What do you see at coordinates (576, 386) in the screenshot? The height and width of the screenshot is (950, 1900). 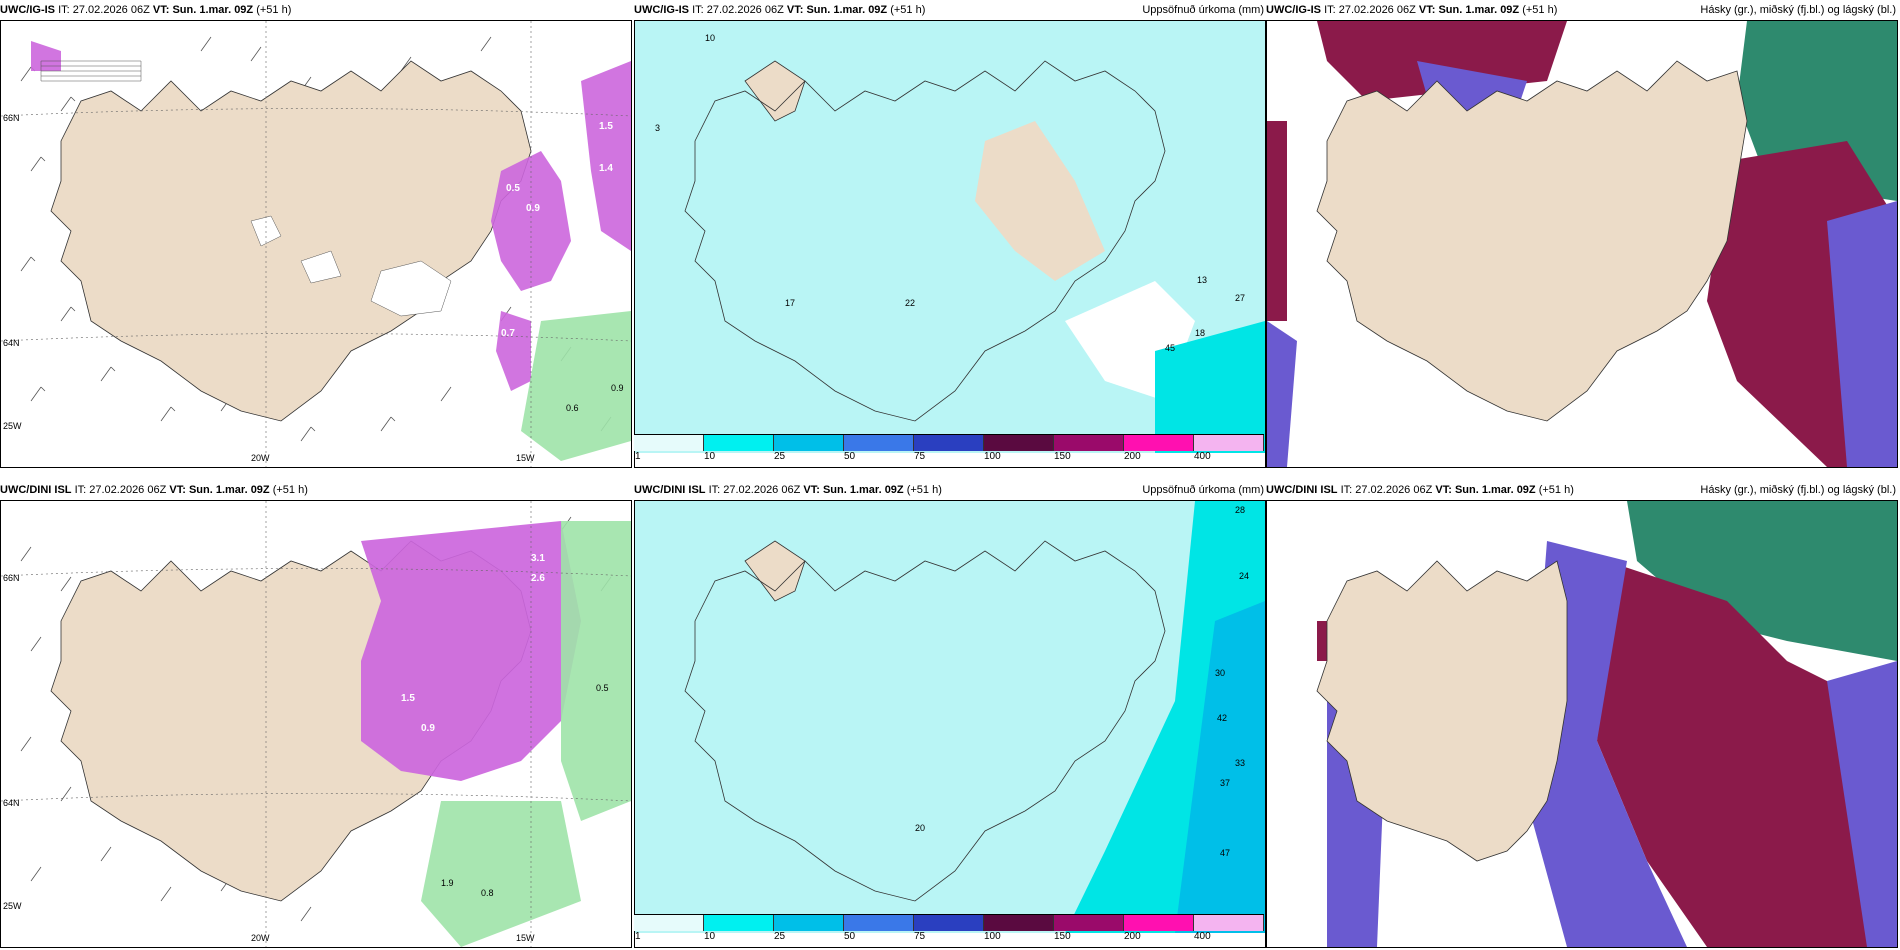 I see `precip-area-green` at bounding box center [576, 386].